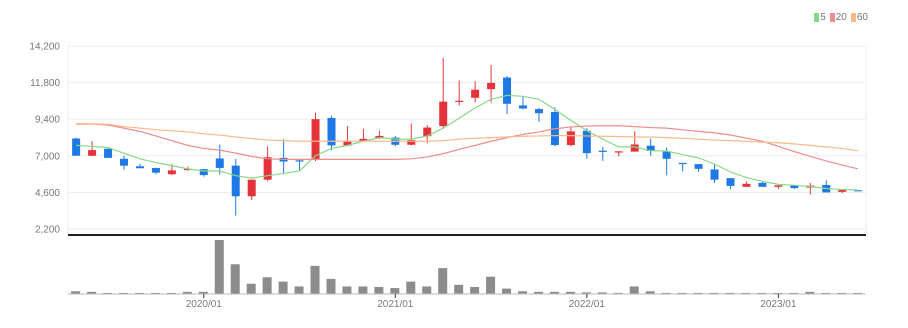 This screenshot has height=328, width=908. Describe the element at coordinates (47, 120) in the screenshot. I see `y-tick-label: 9,400` at that location.